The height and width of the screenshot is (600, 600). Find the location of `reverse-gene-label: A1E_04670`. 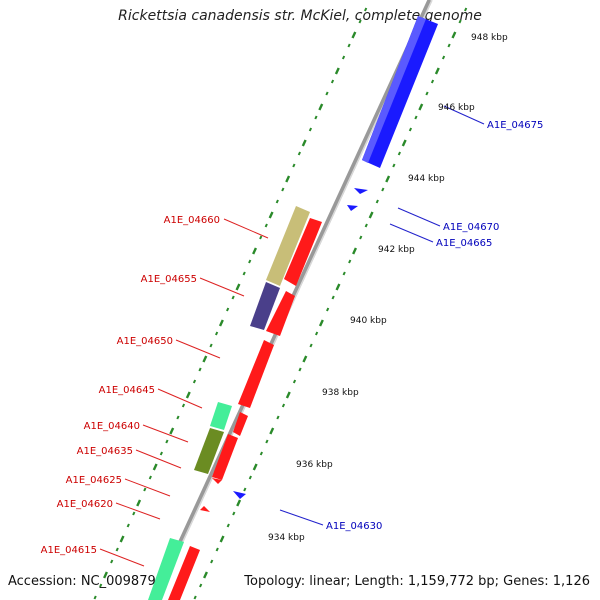

reverse-gene-label: A1E_04670 is located at coordinates (471, 227).